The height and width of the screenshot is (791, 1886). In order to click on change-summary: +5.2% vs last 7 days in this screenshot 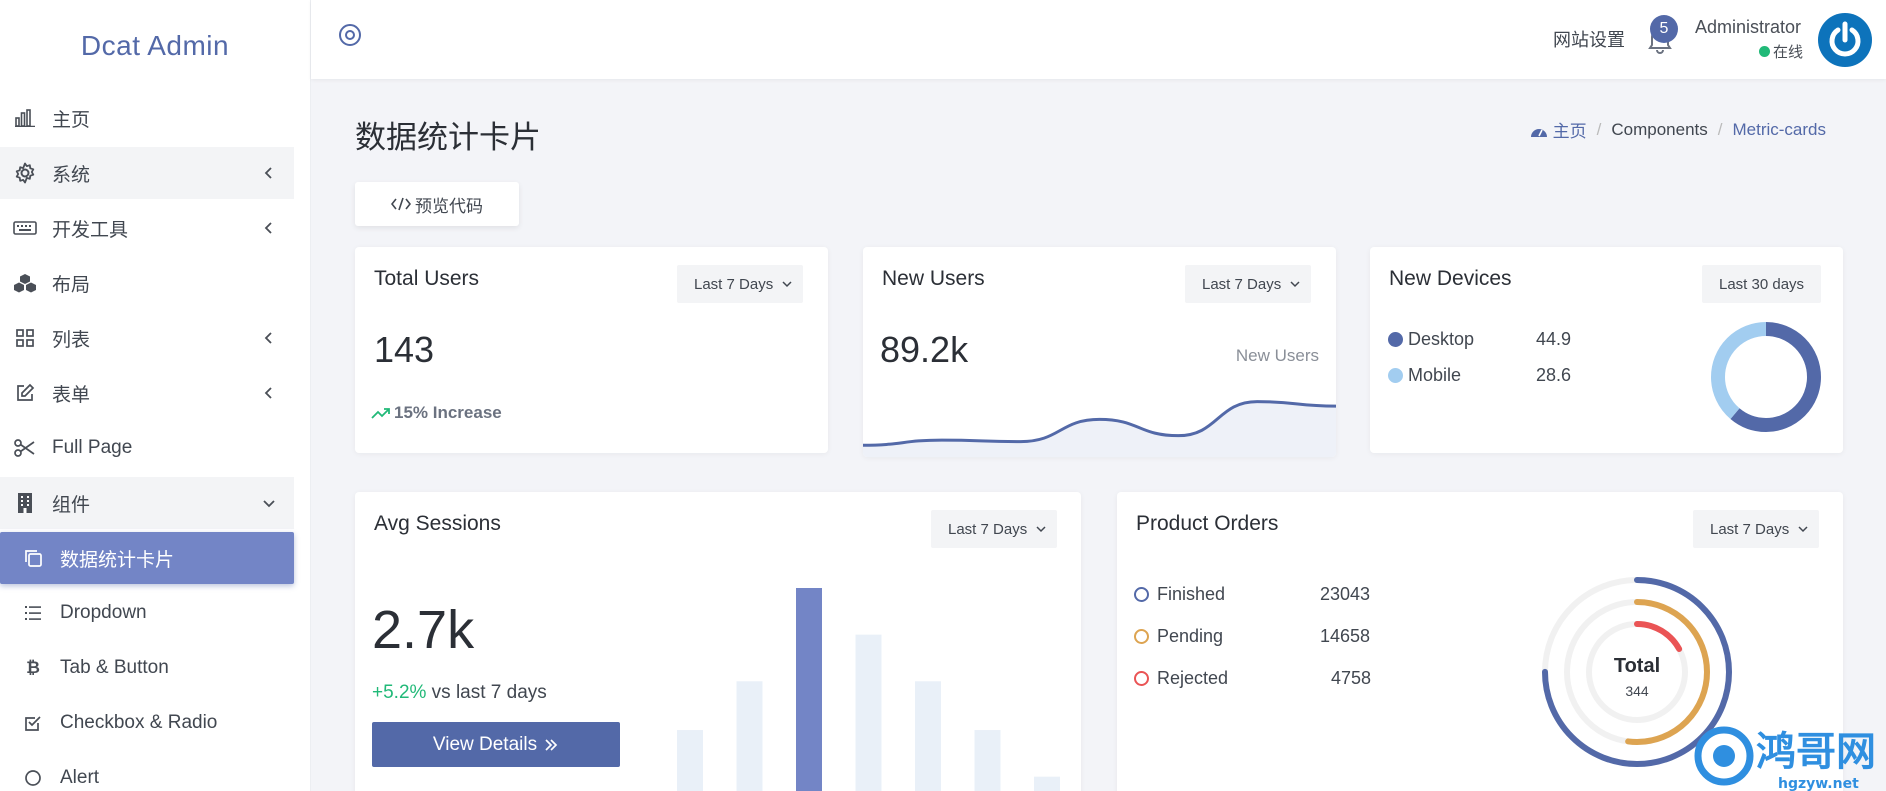, I will do `click(459, 693)`.